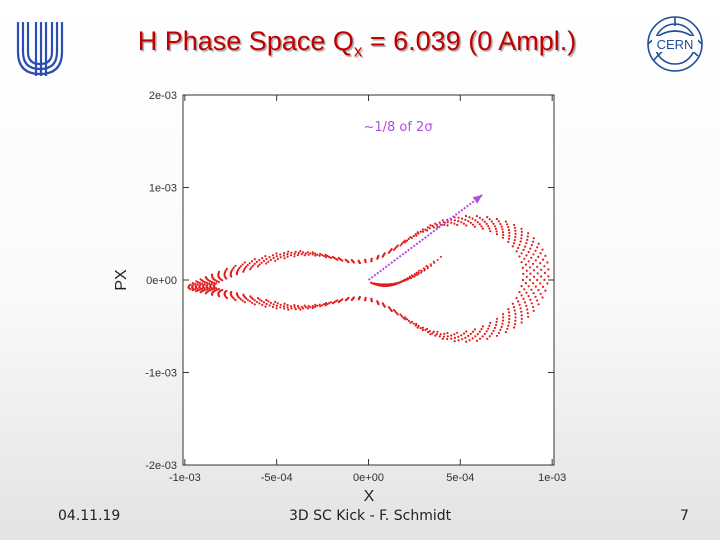 This screenshot has height=540, width=720. I want to click on annotation-arrowhead, so click(477, 199).